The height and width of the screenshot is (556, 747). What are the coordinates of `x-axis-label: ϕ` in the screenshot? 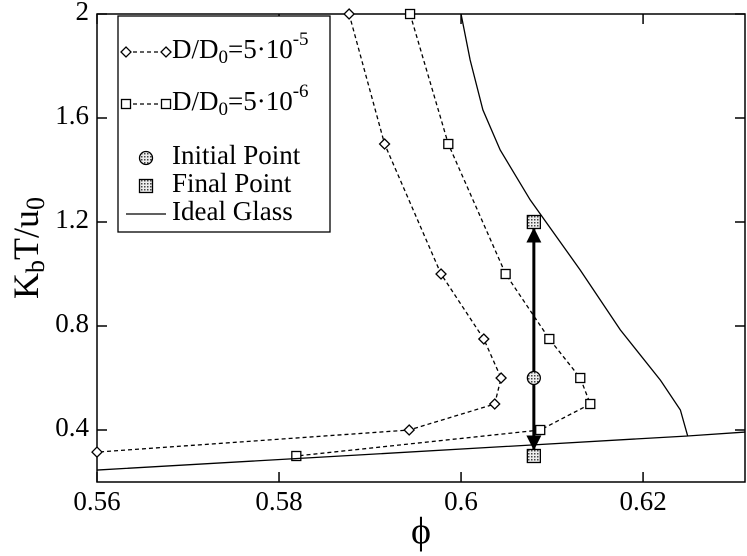 It's located at (421, 532).